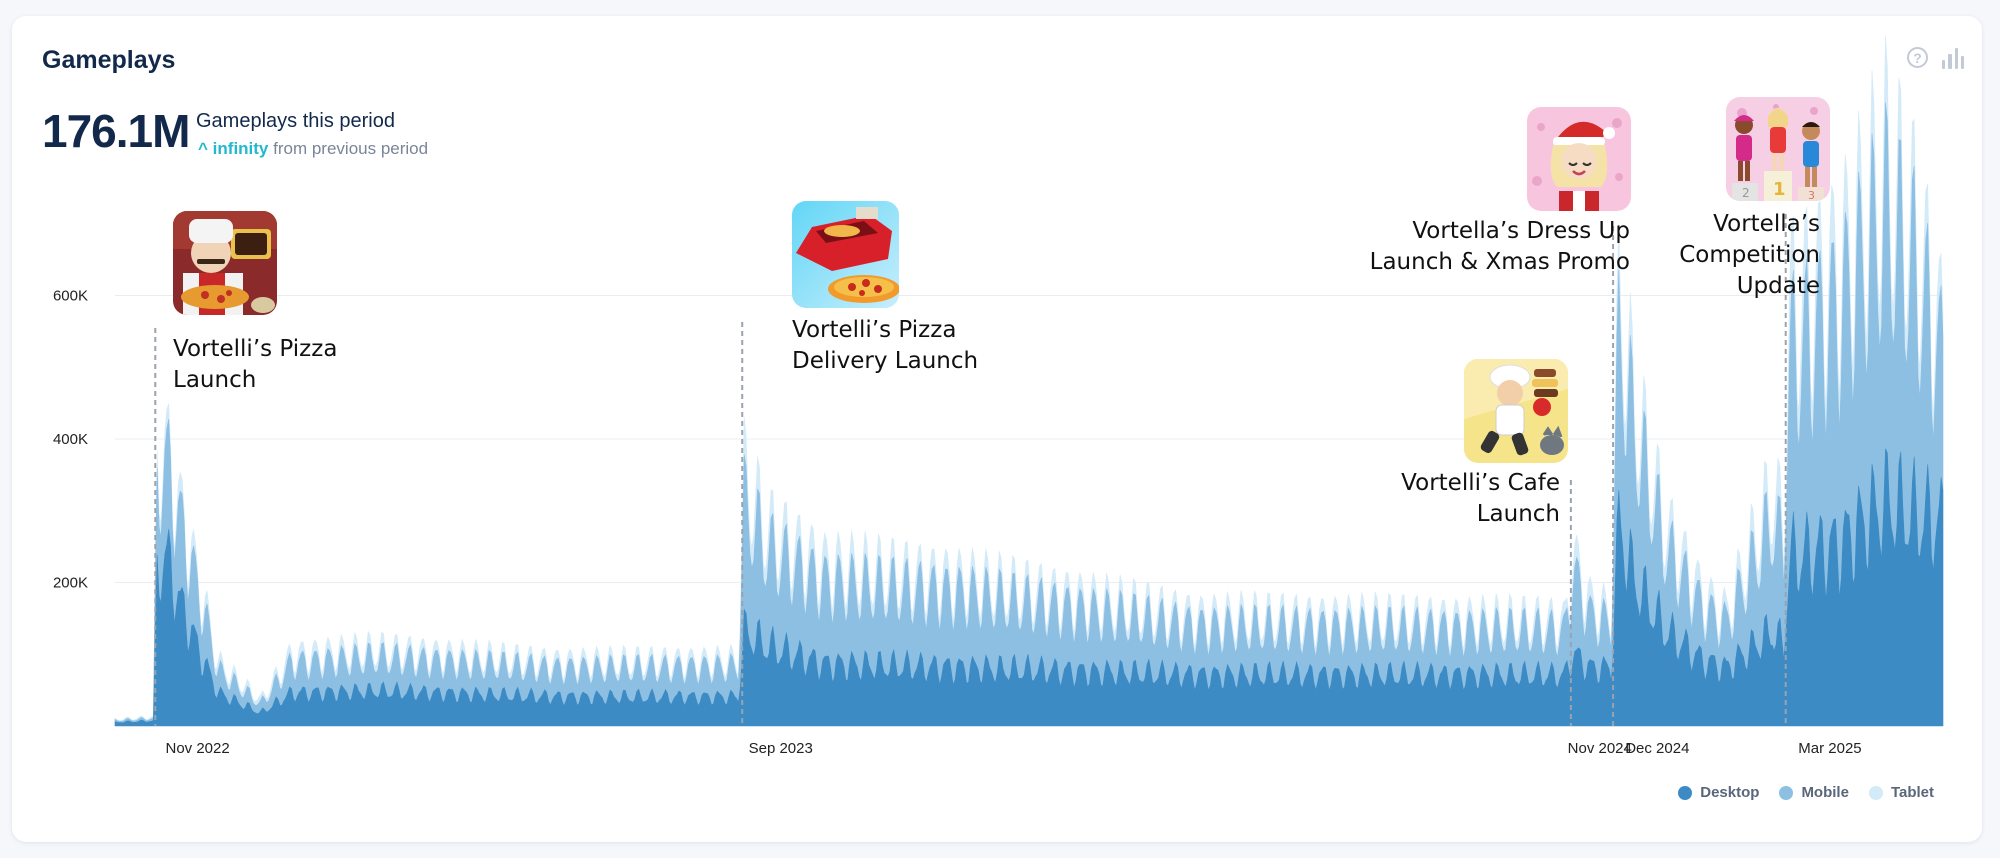 This screenshot has width=2000, height=858. Describe the element at coordinates (1811, 195) in the screenshot. I see `svg-text: 3` at that location.